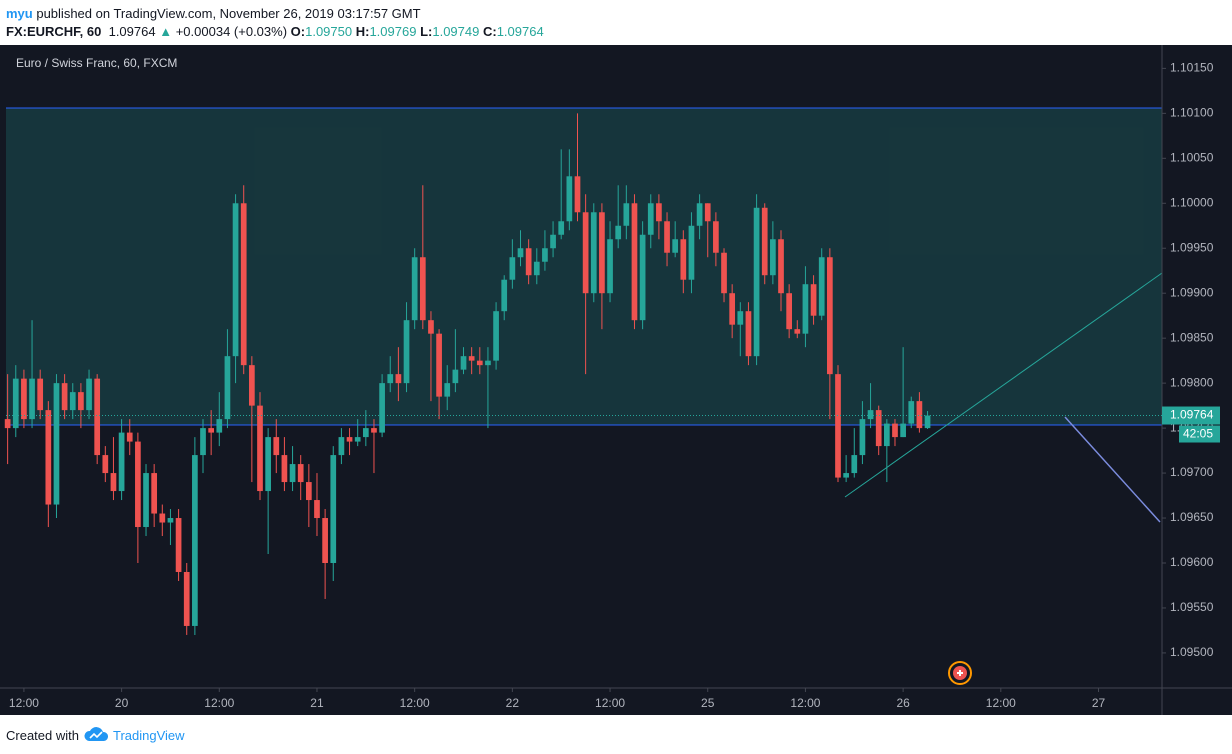 The width and height of the screenshot is (1232, 754). Describe the element at coordinates (19, 13) in the screenshot. I see `author: myu` at that location.